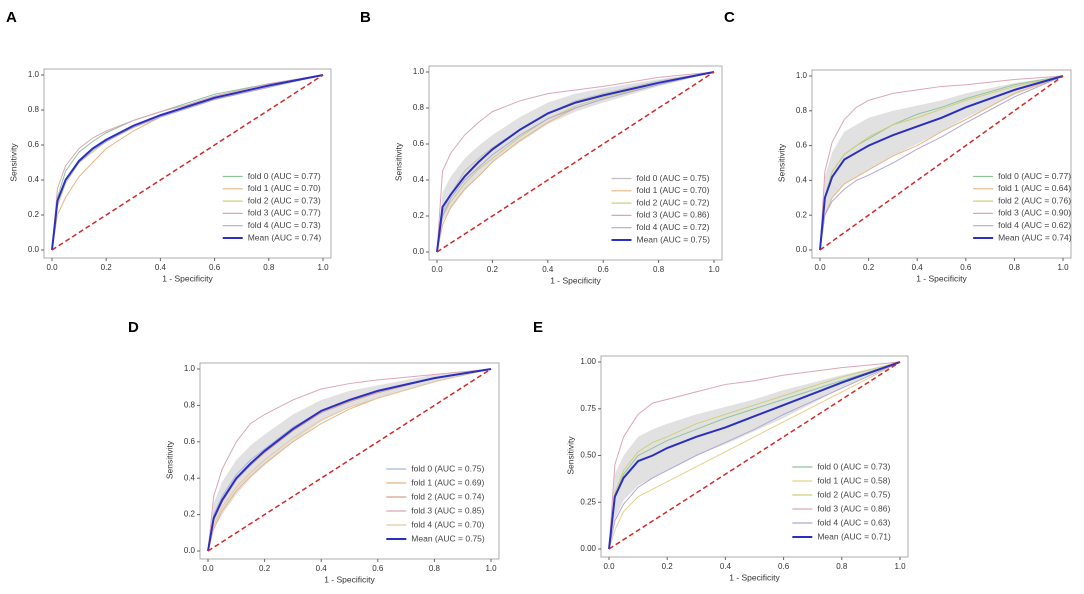 Image resolution: width=1084 pixels, height=594 pixels. I want to click on panel-label: D, so click(133, 327).